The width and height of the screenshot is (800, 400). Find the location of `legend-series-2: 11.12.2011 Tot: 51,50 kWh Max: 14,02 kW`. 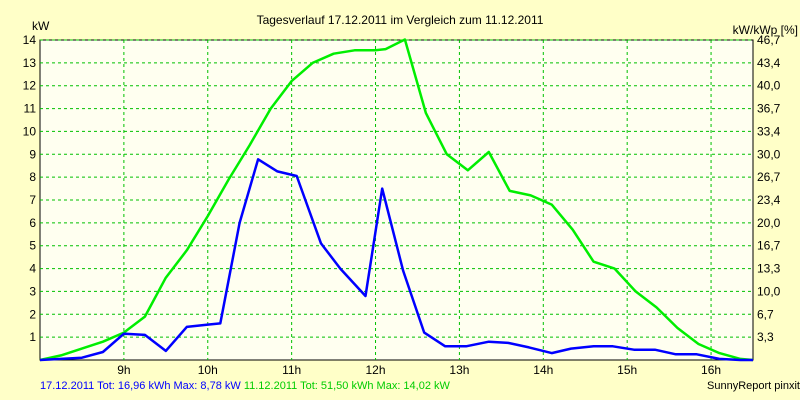

legend-series-2: 11.12.2011 Tot: 51,50 kWh Max: 14,02 kW is located at coordinates (346, 386).